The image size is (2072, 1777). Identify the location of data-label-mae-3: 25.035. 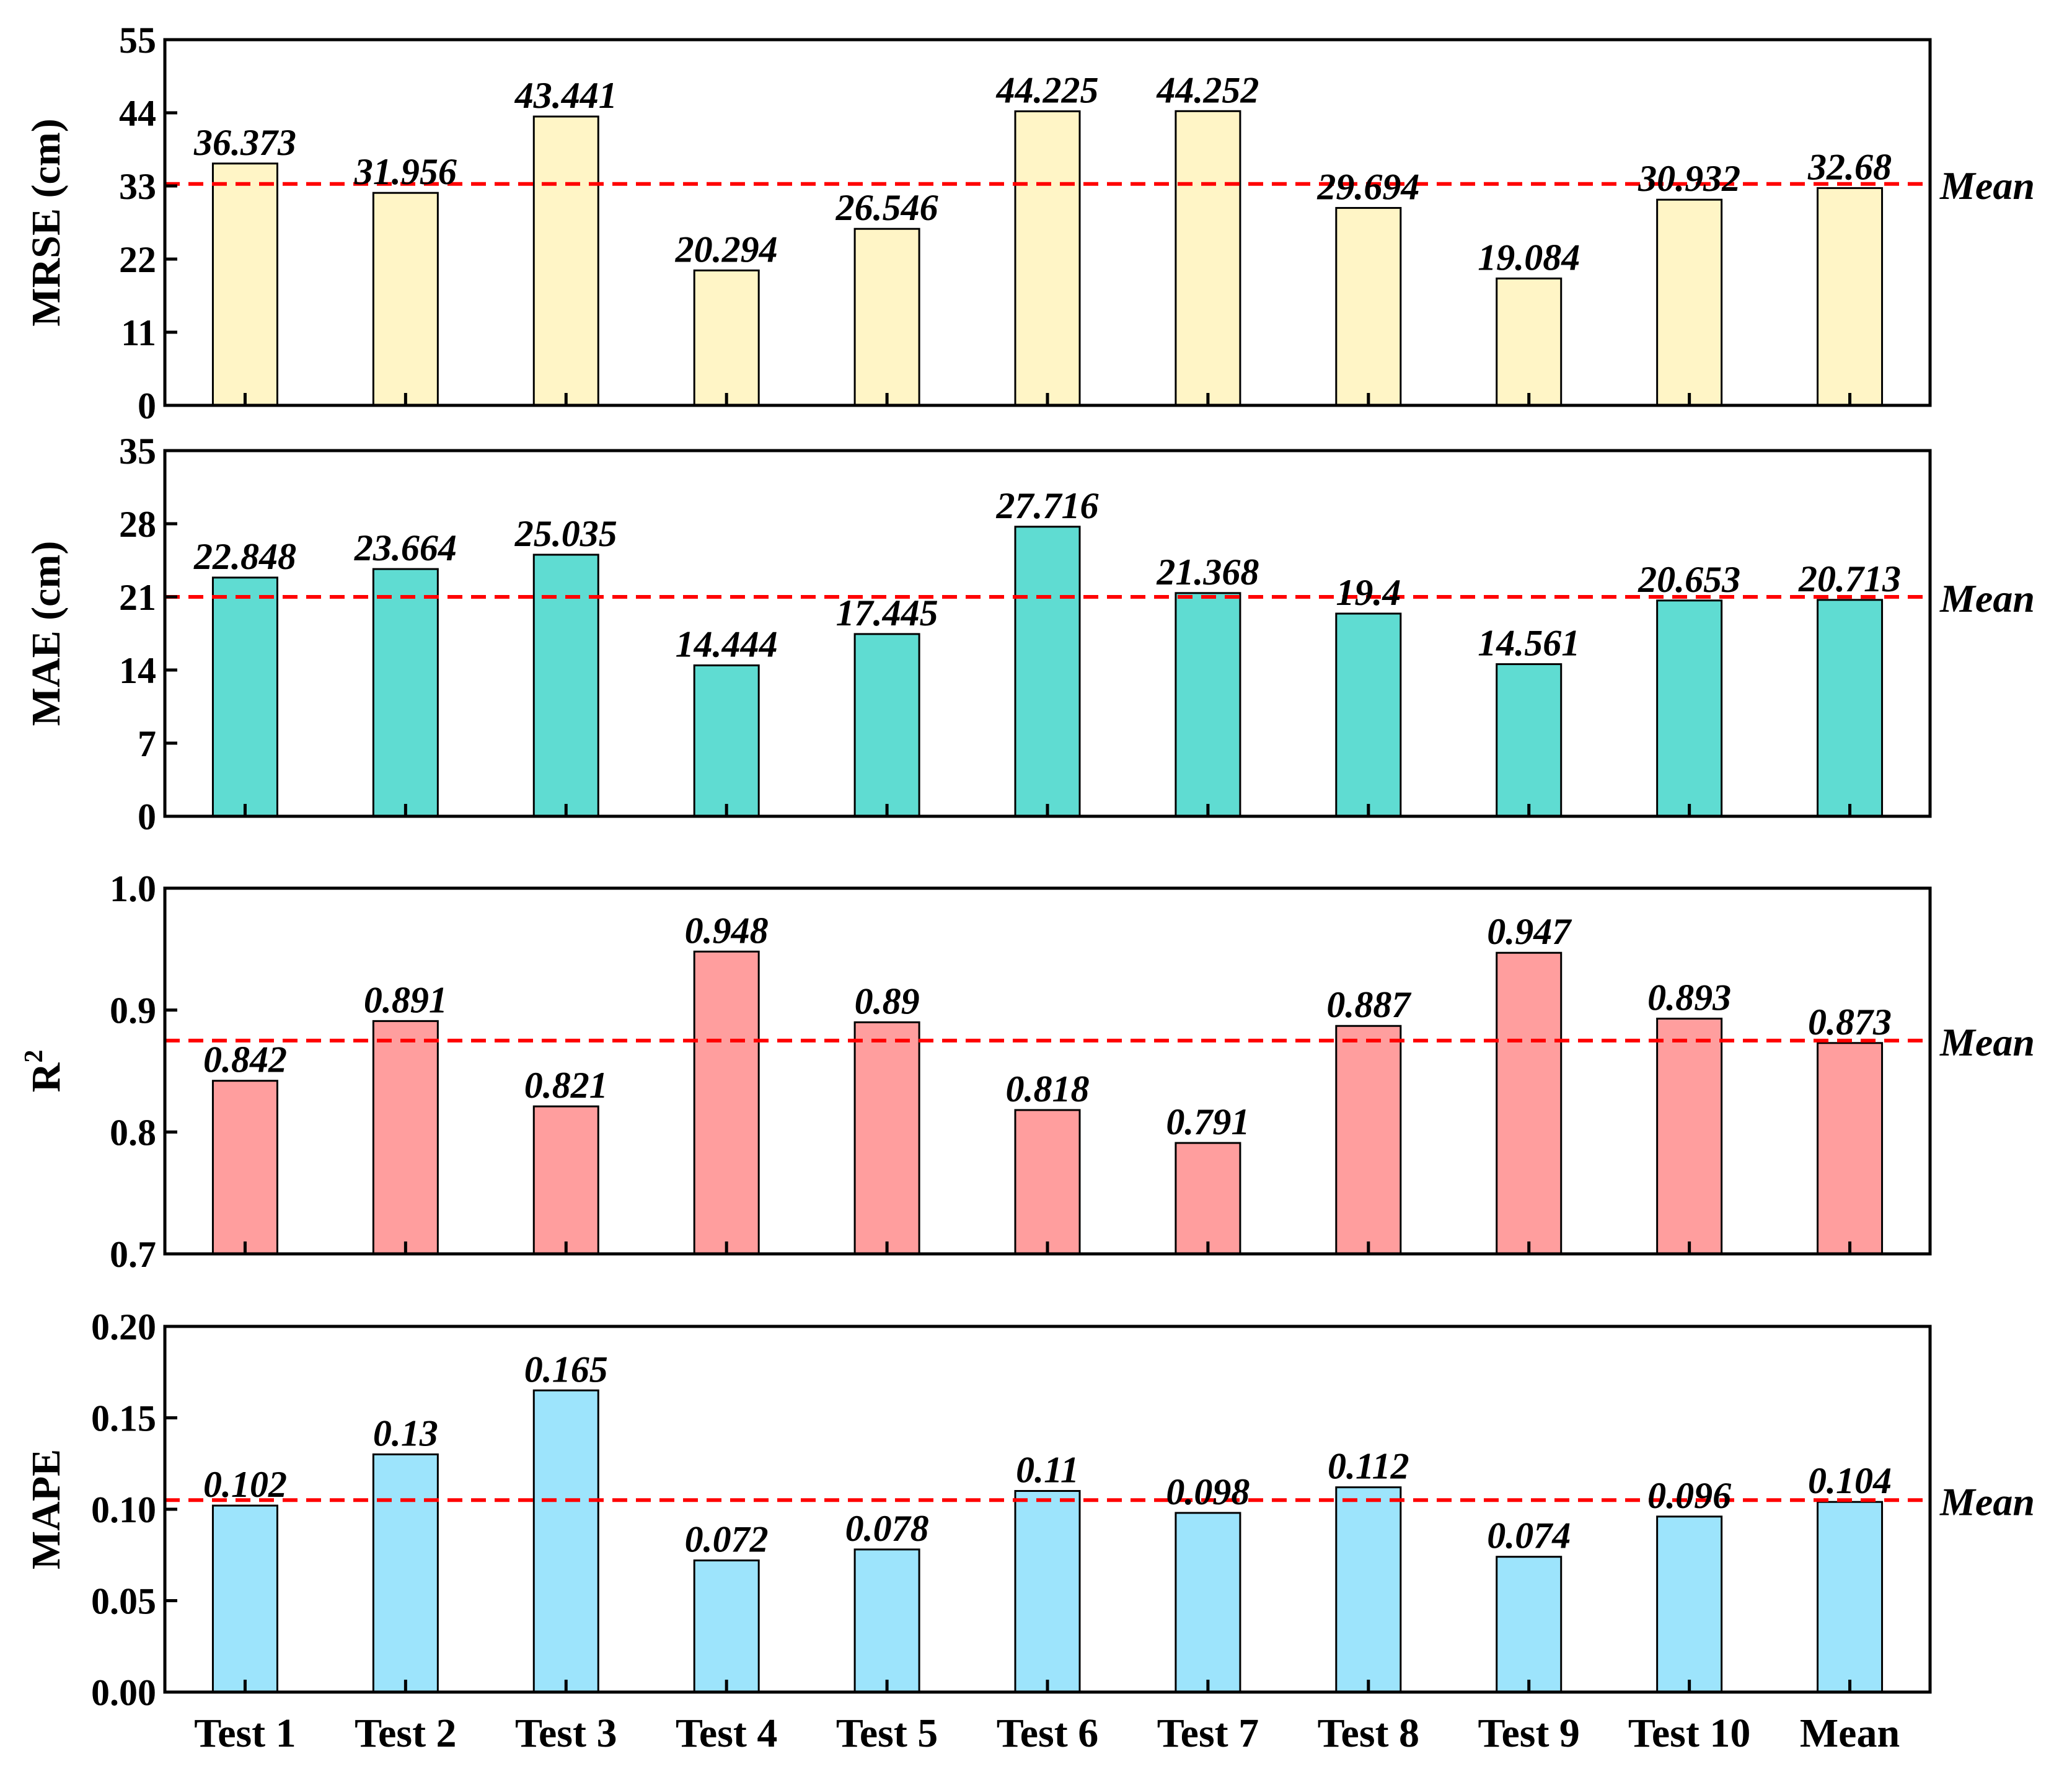
(566, 533).